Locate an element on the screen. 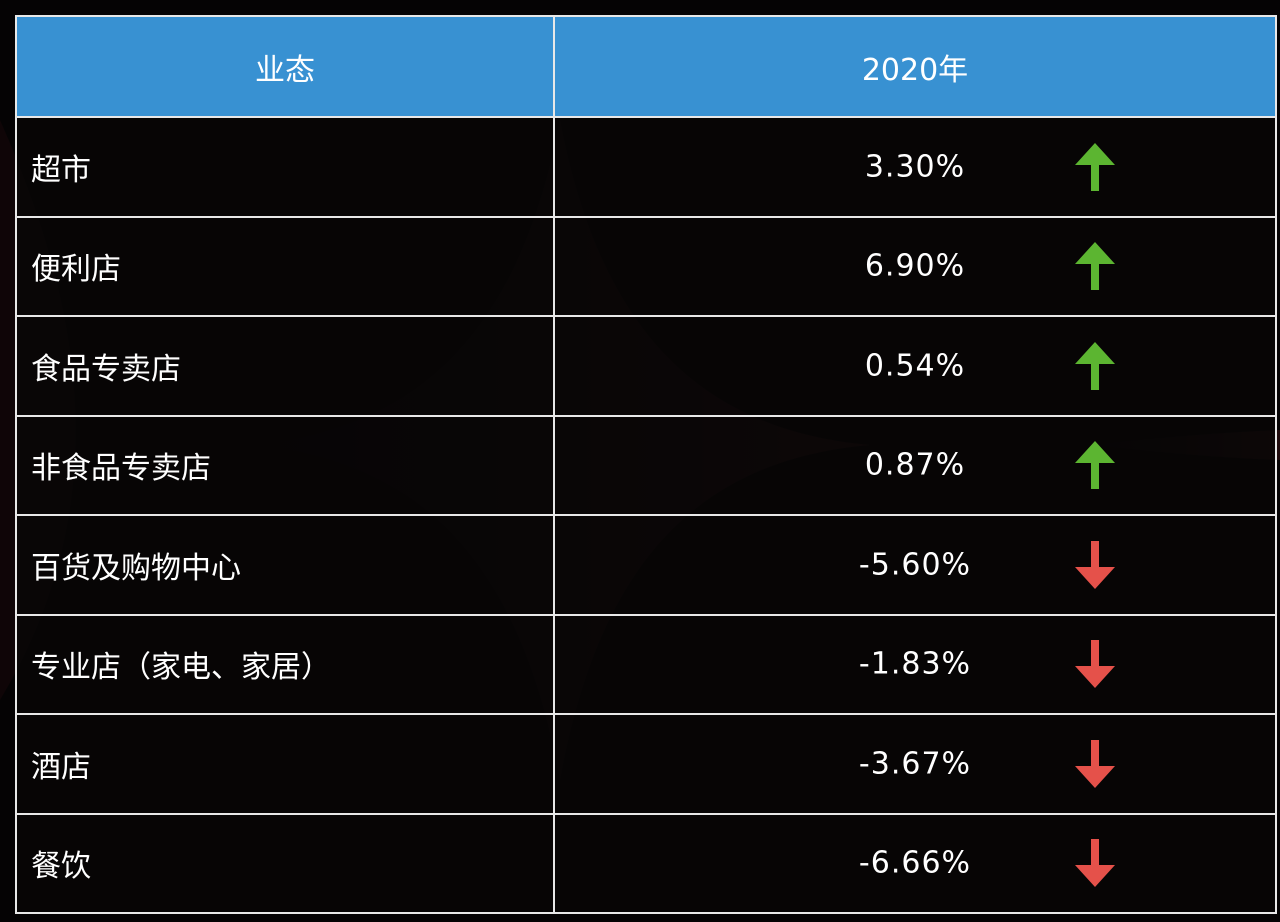 The height and width of the screenshot is (922, 1280). value-cell: 0.54% is located at coordinates (915, 366).